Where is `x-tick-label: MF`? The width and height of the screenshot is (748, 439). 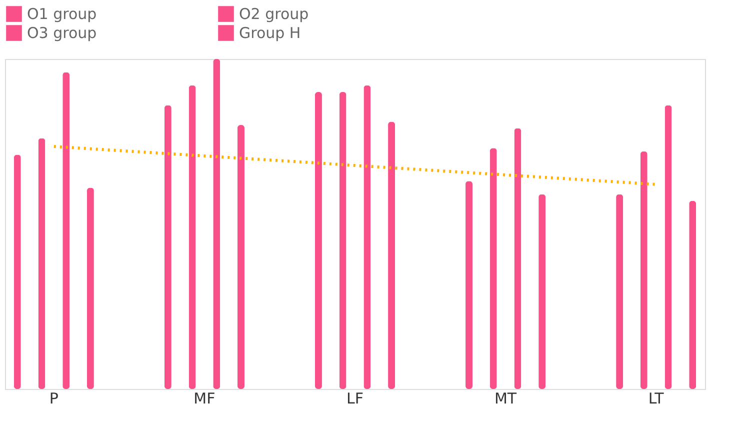
x-tick-label: MF is located at coordinates (205, 399).